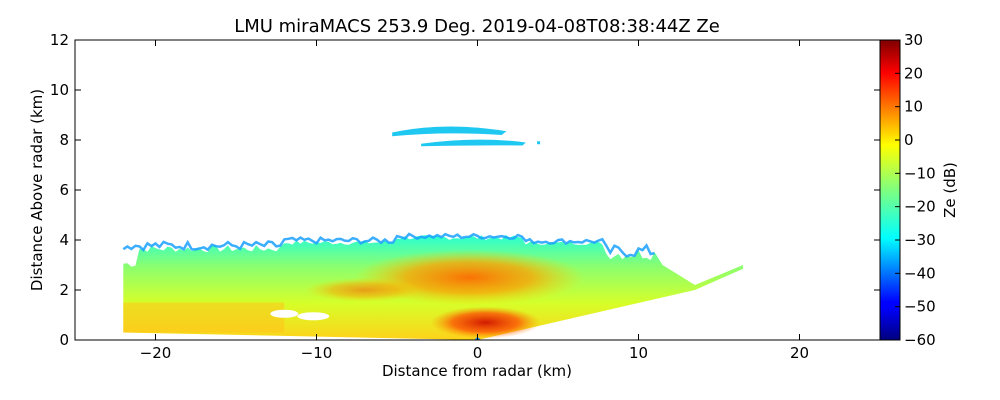 This screenshot has height=400, width=1000. What do you see at coordinates (890, 190) in the screenshot?
I see `colorbar` at bounding box center [890, 190].